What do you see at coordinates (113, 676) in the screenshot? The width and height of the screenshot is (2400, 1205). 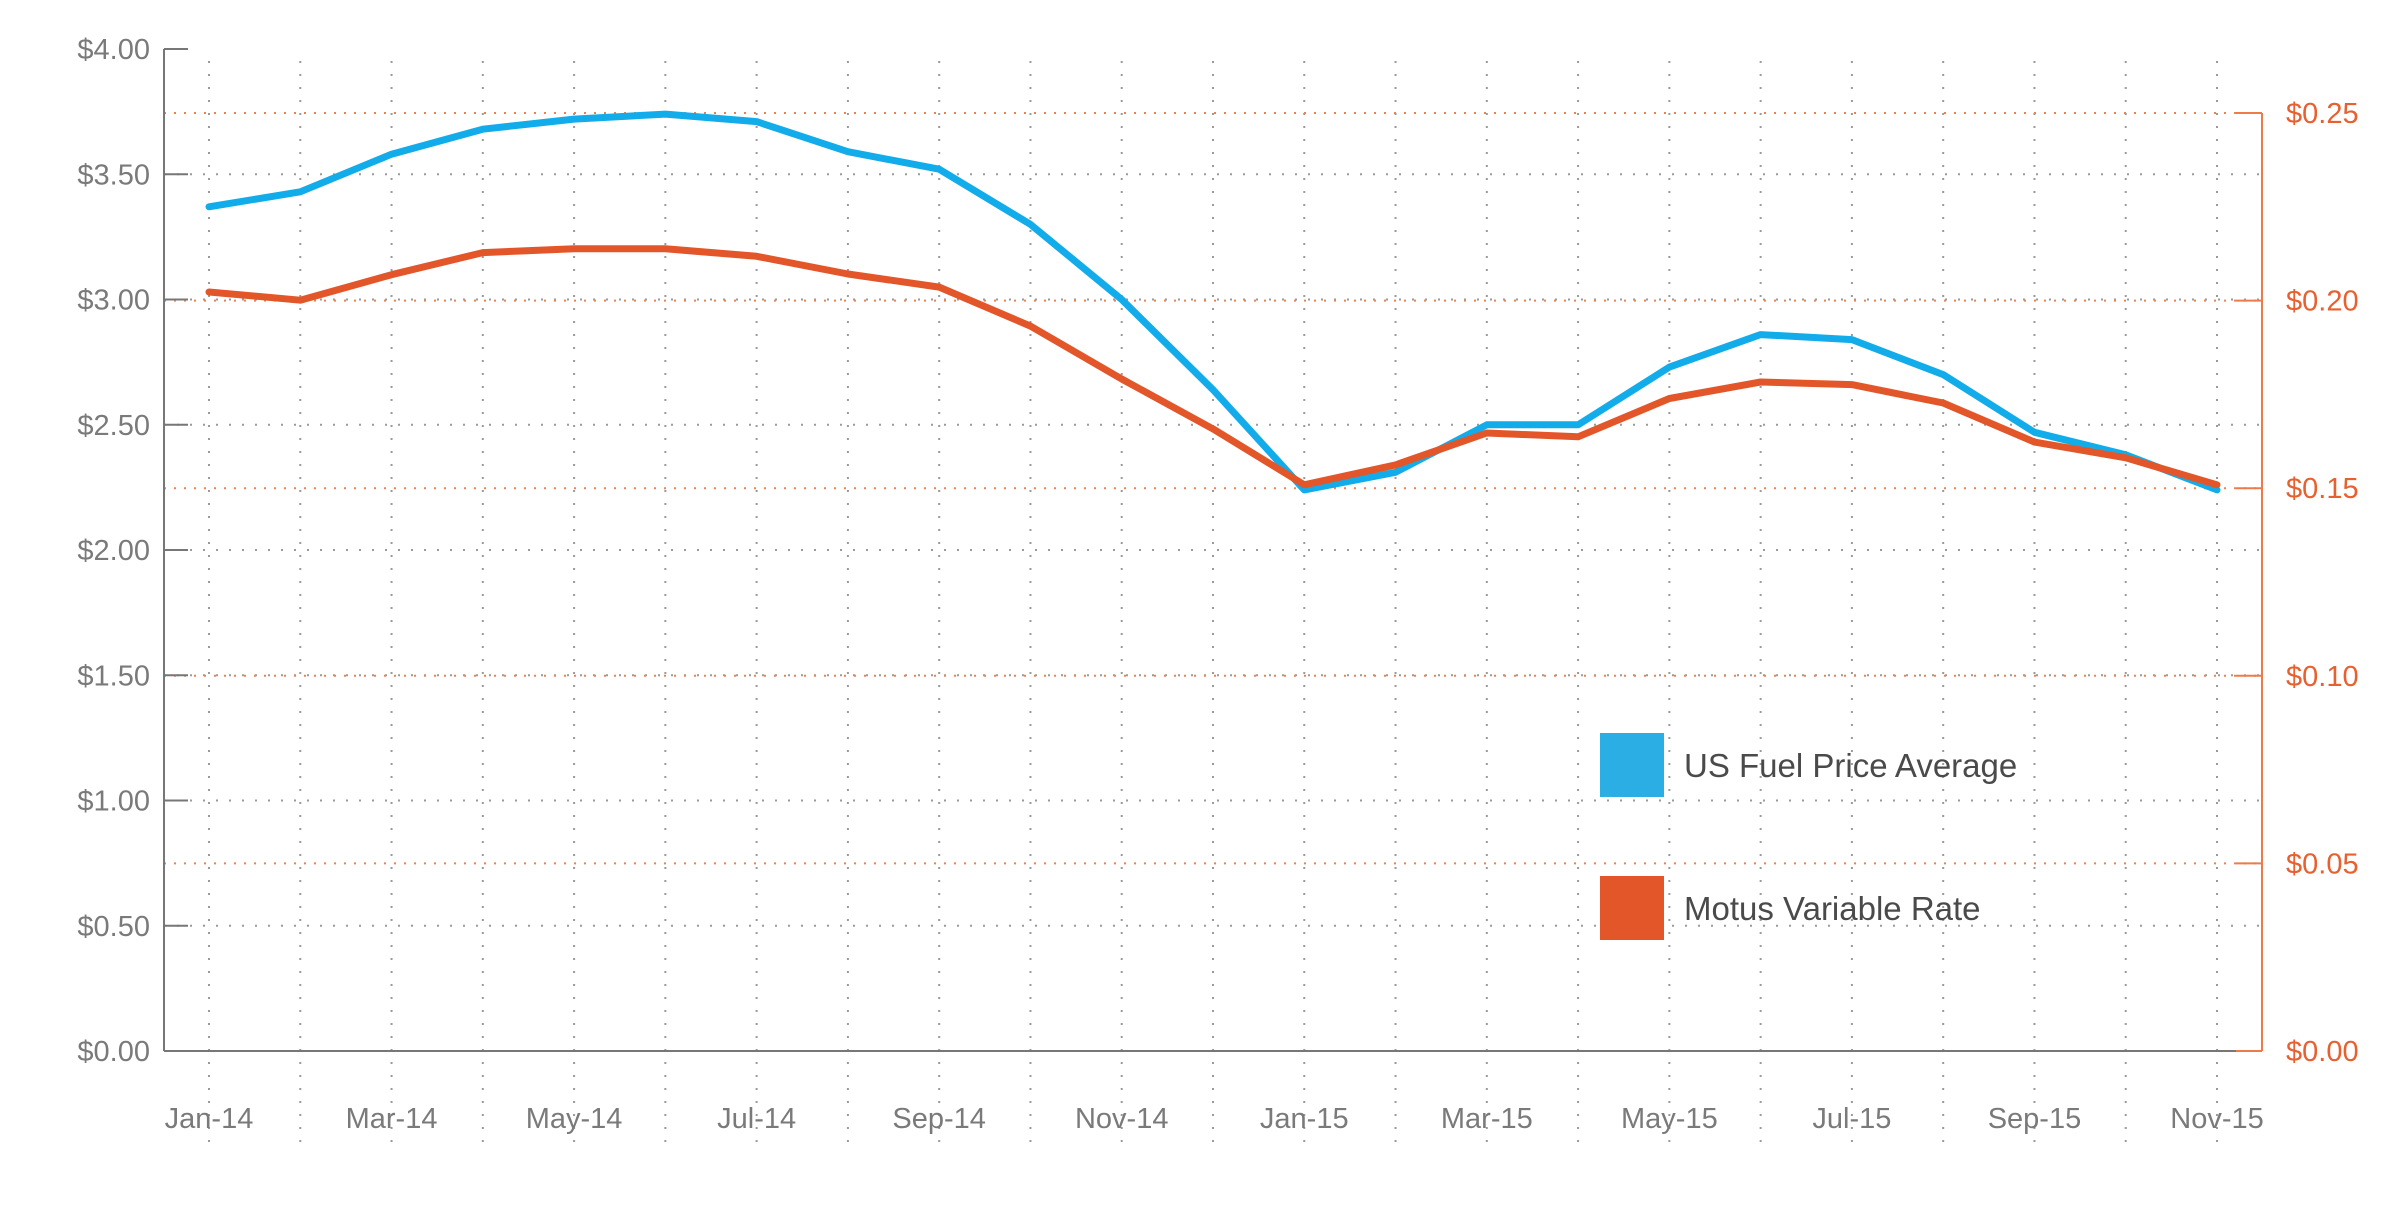 I see `left-axis-tick-label: $1.50` at bounding box center [113, 676].